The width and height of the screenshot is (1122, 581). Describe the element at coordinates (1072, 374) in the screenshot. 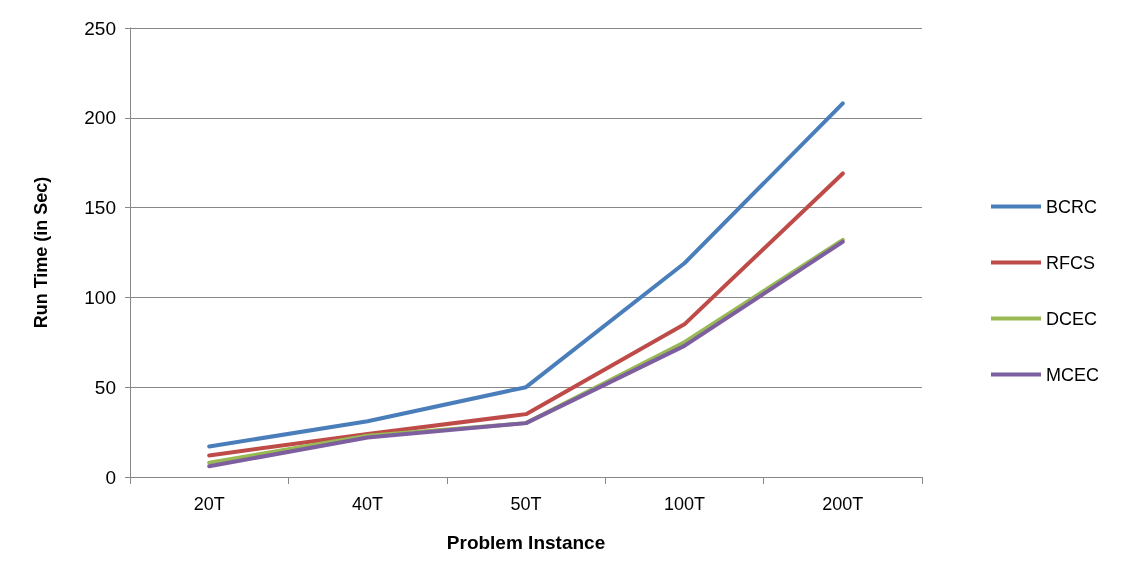

I see `legend-label: MCEC` at that location.